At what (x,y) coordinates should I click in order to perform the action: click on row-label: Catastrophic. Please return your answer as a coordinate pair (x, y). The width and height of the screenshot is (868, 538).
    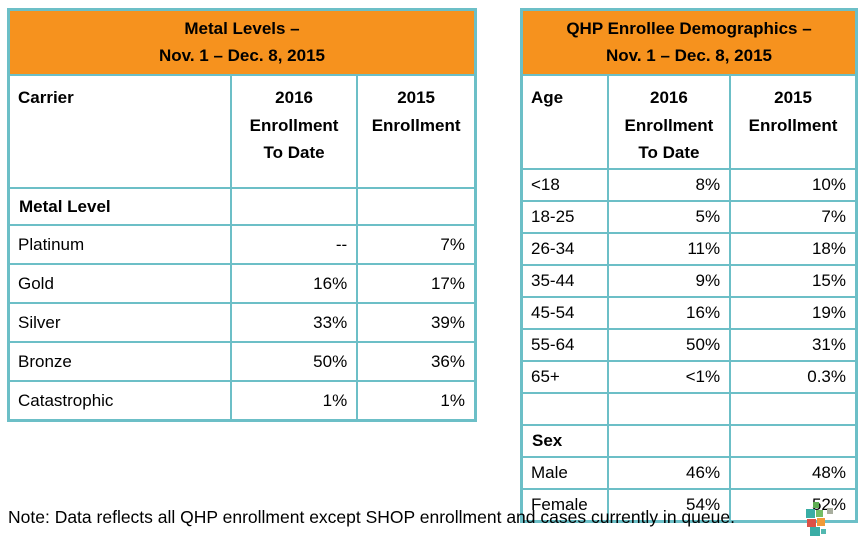
    Looking at the image, I should click on (119, 401).